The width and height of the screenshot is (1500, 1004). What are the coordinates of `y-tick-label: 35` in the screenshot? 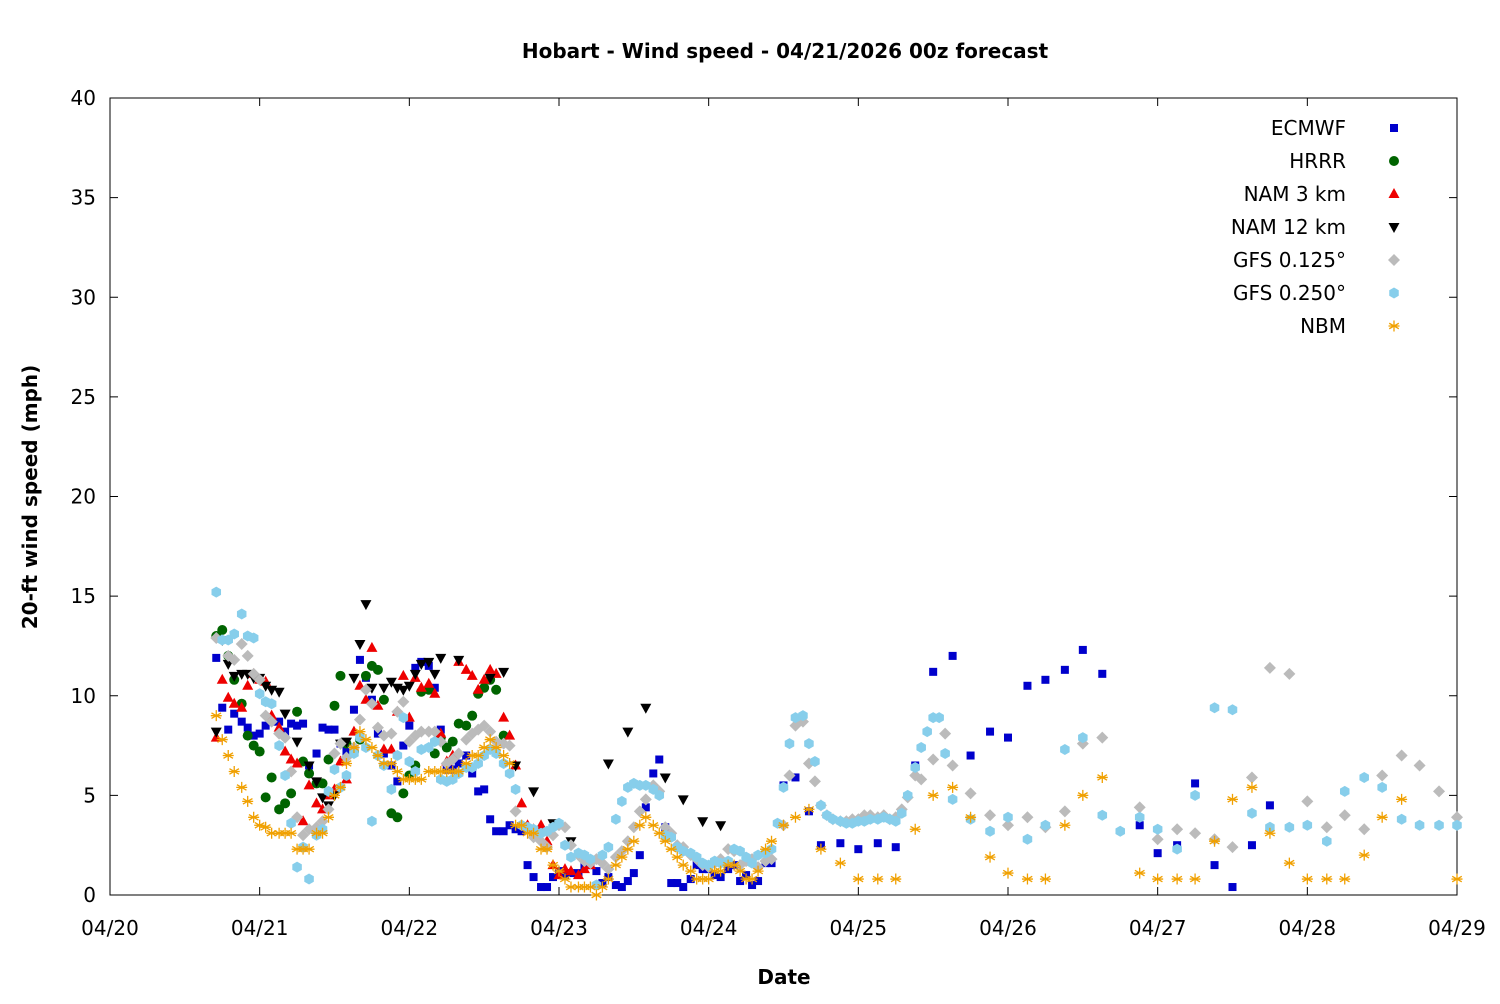 It's located at (83, 198).